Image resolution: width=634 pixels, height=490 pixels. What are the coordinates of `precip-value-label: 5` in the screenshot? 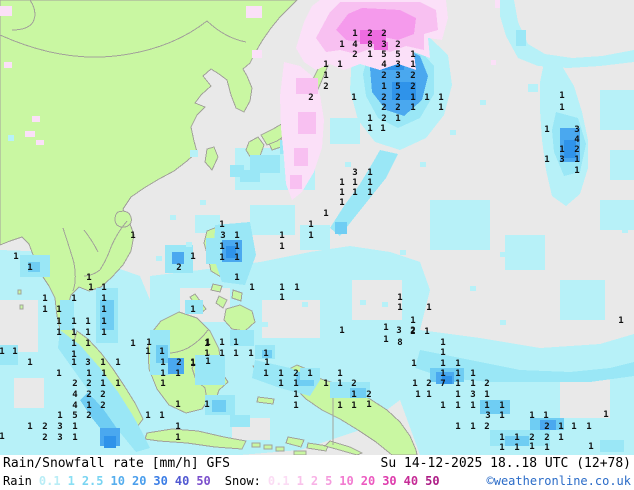 It's located at (74, 416).